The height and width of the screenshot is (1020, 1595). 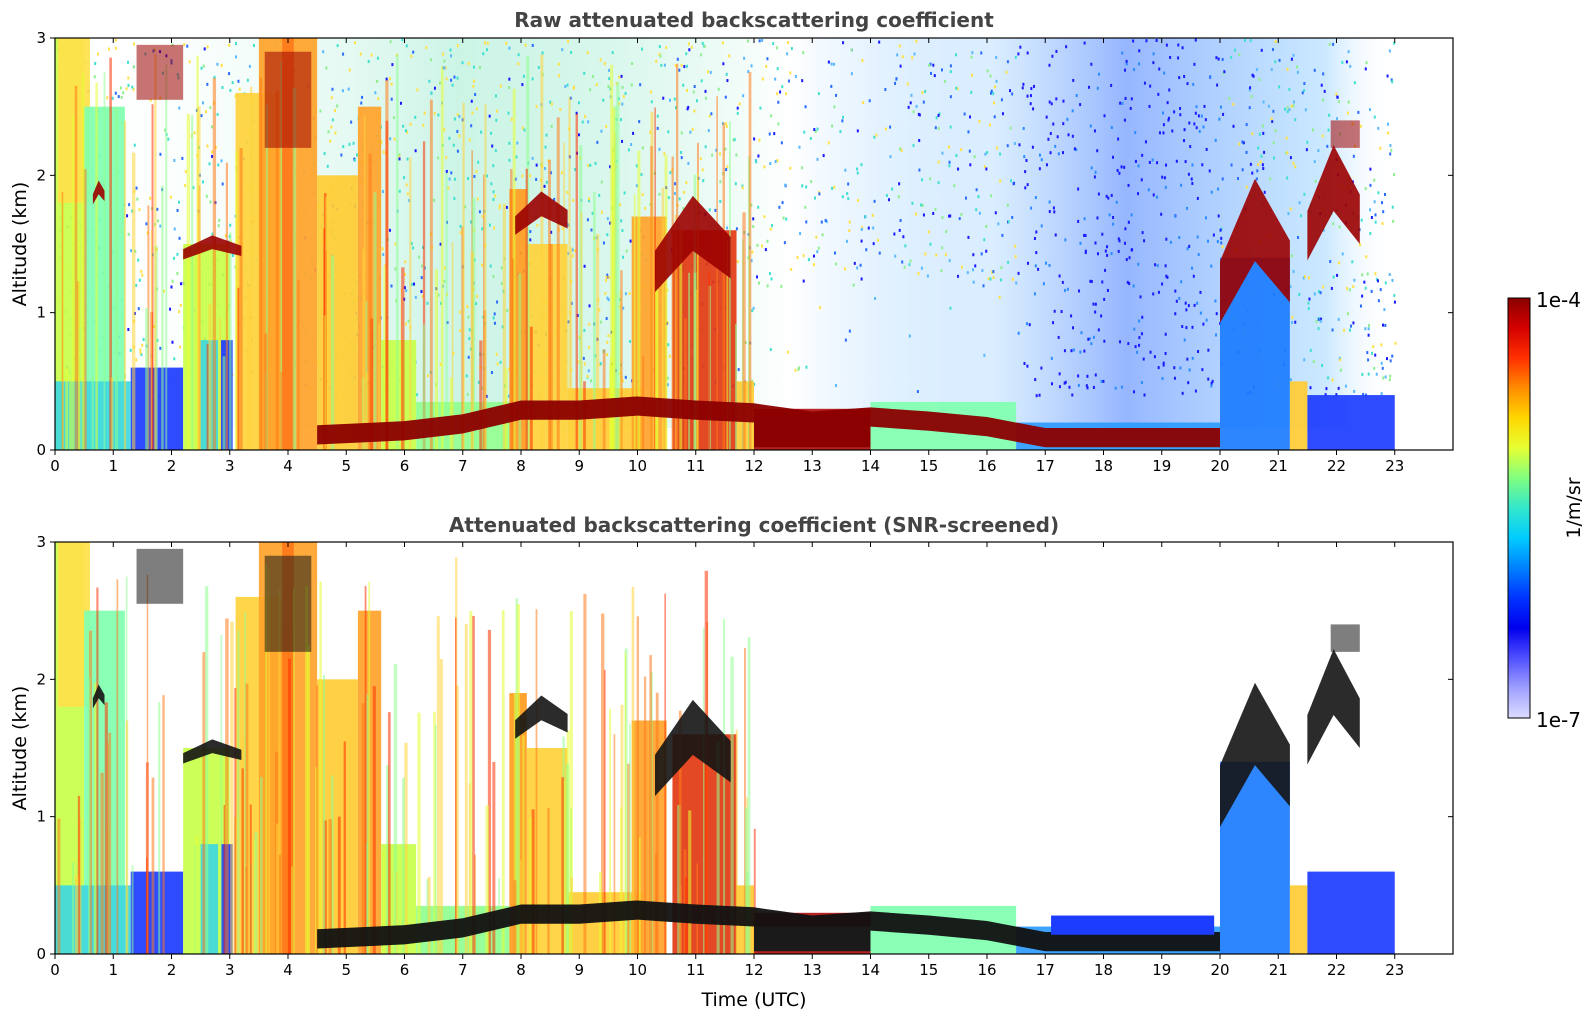 I want to click on x-tick-label: 15, so click(x=928, y=970).